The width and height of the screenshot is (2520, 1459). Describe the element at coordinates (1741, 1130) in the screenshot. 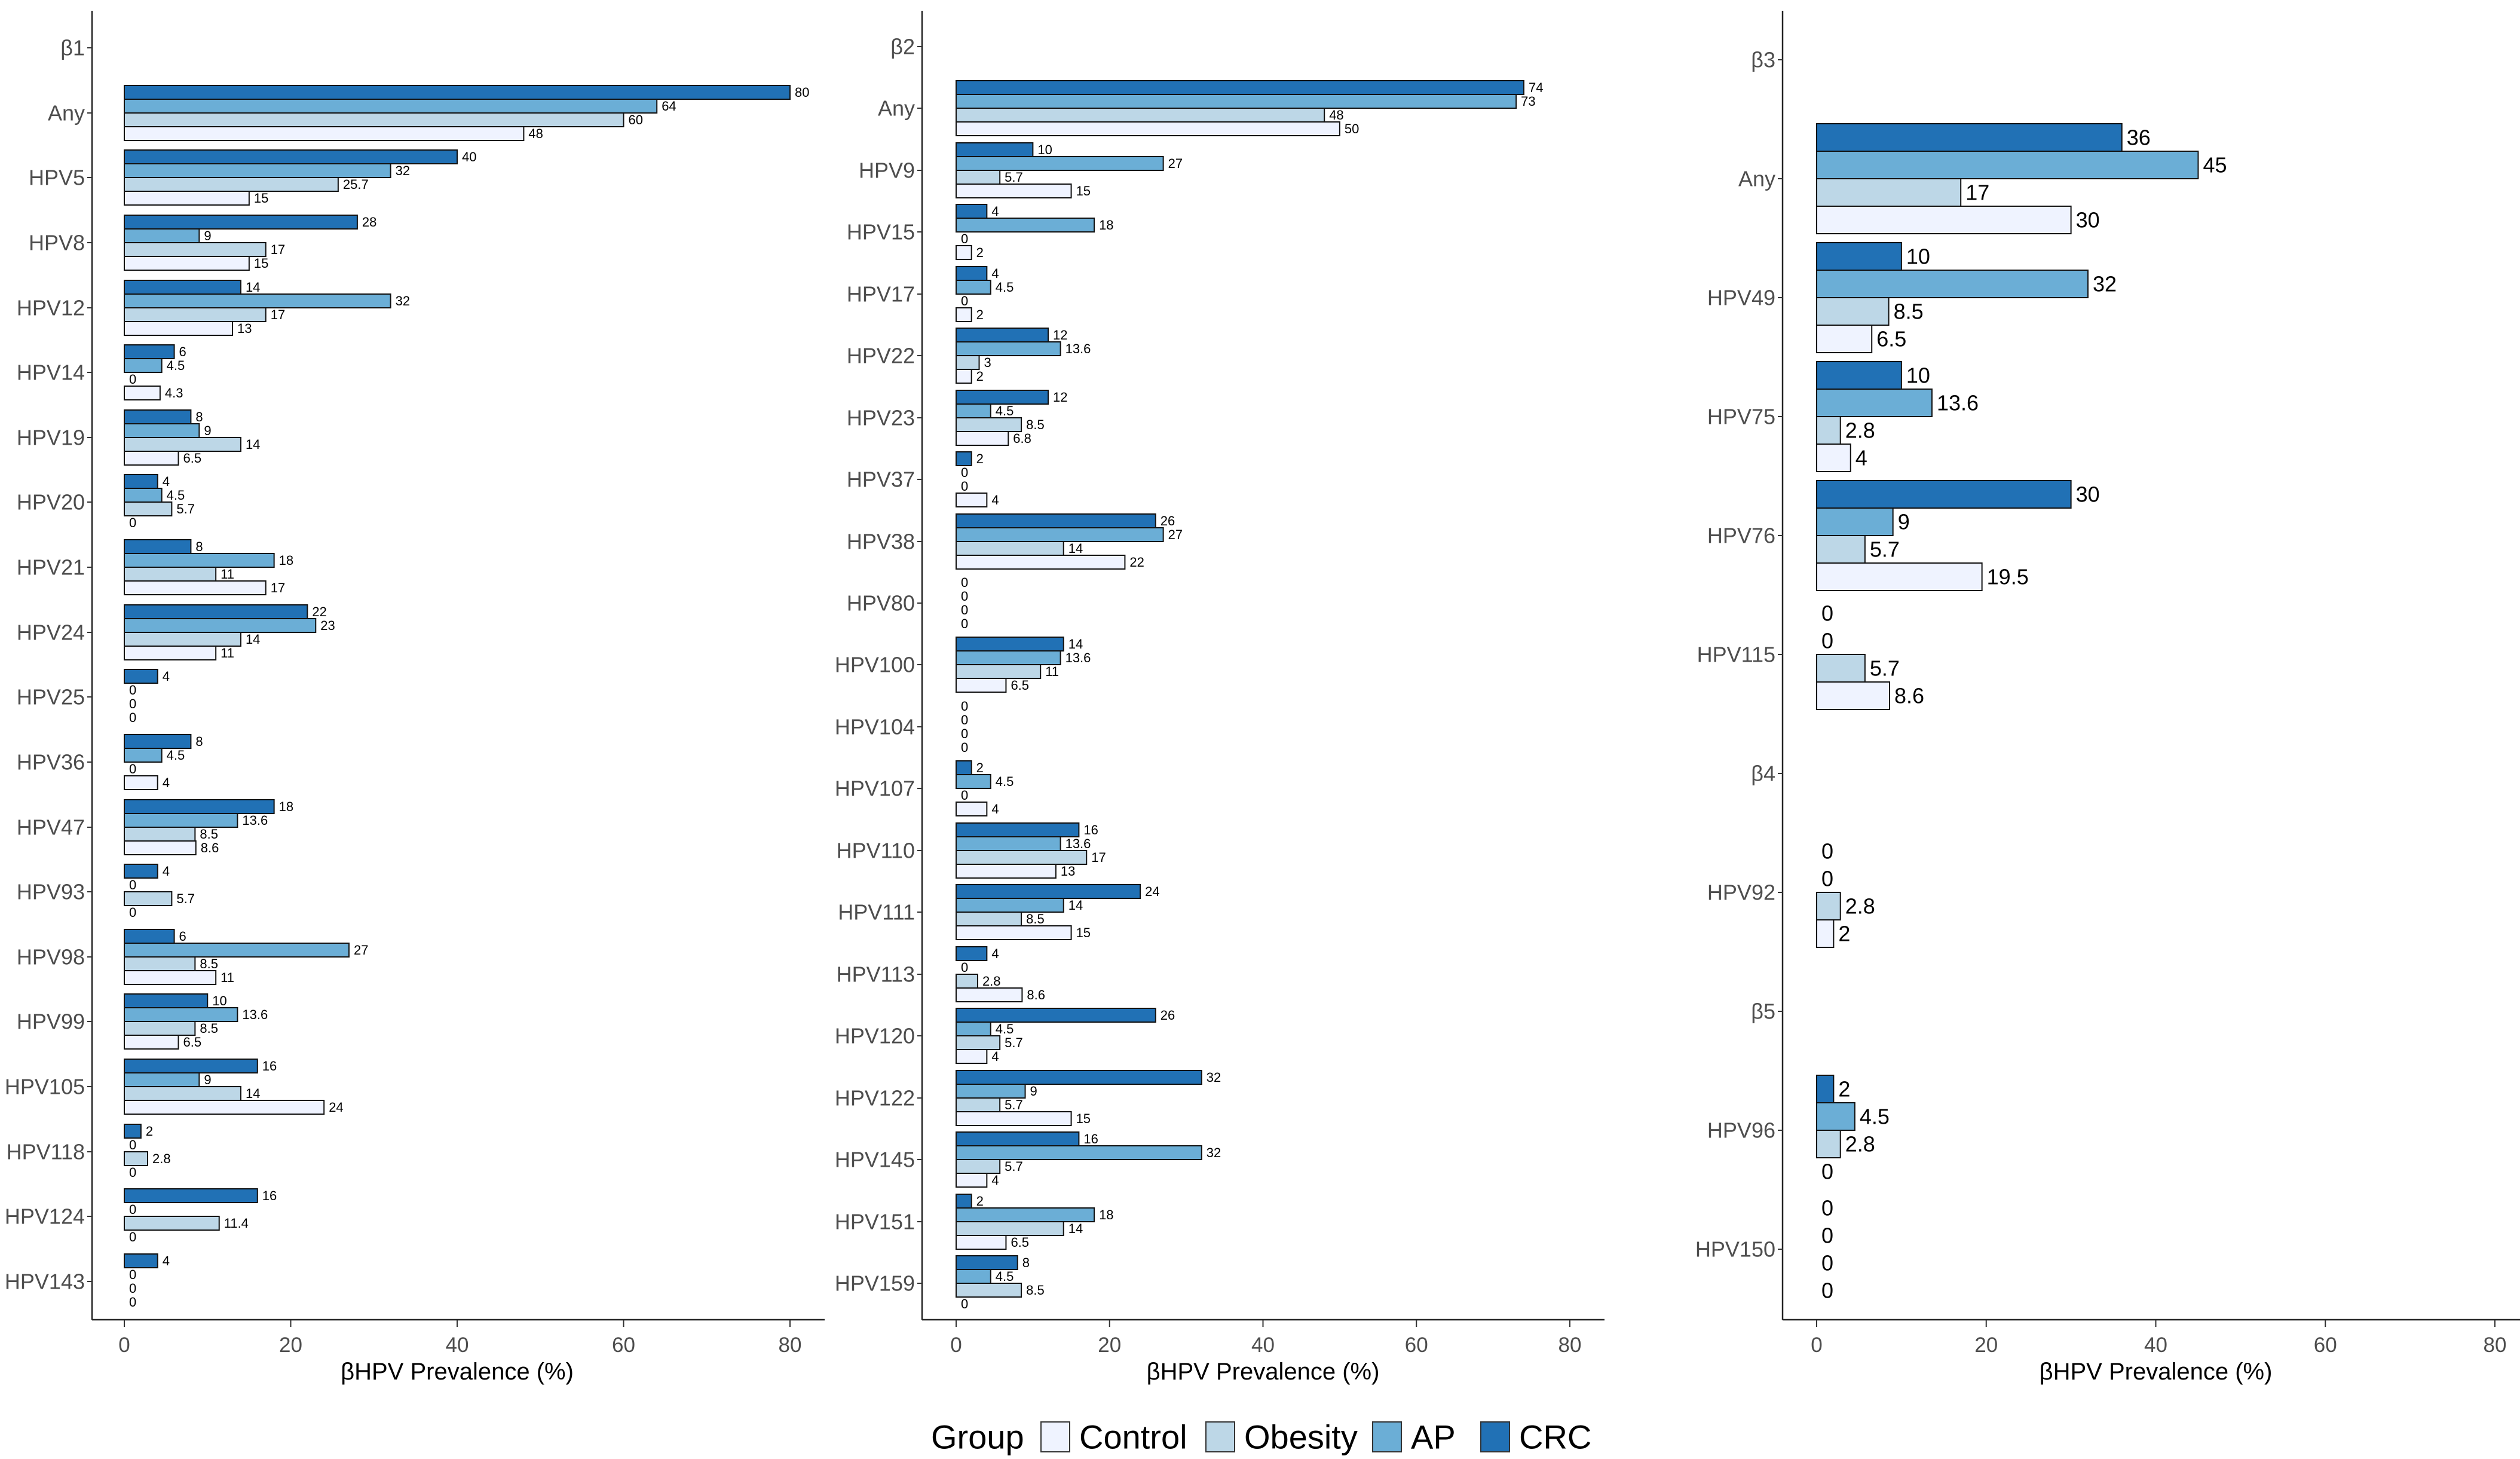

I see `category-label: HPV96` at that location.